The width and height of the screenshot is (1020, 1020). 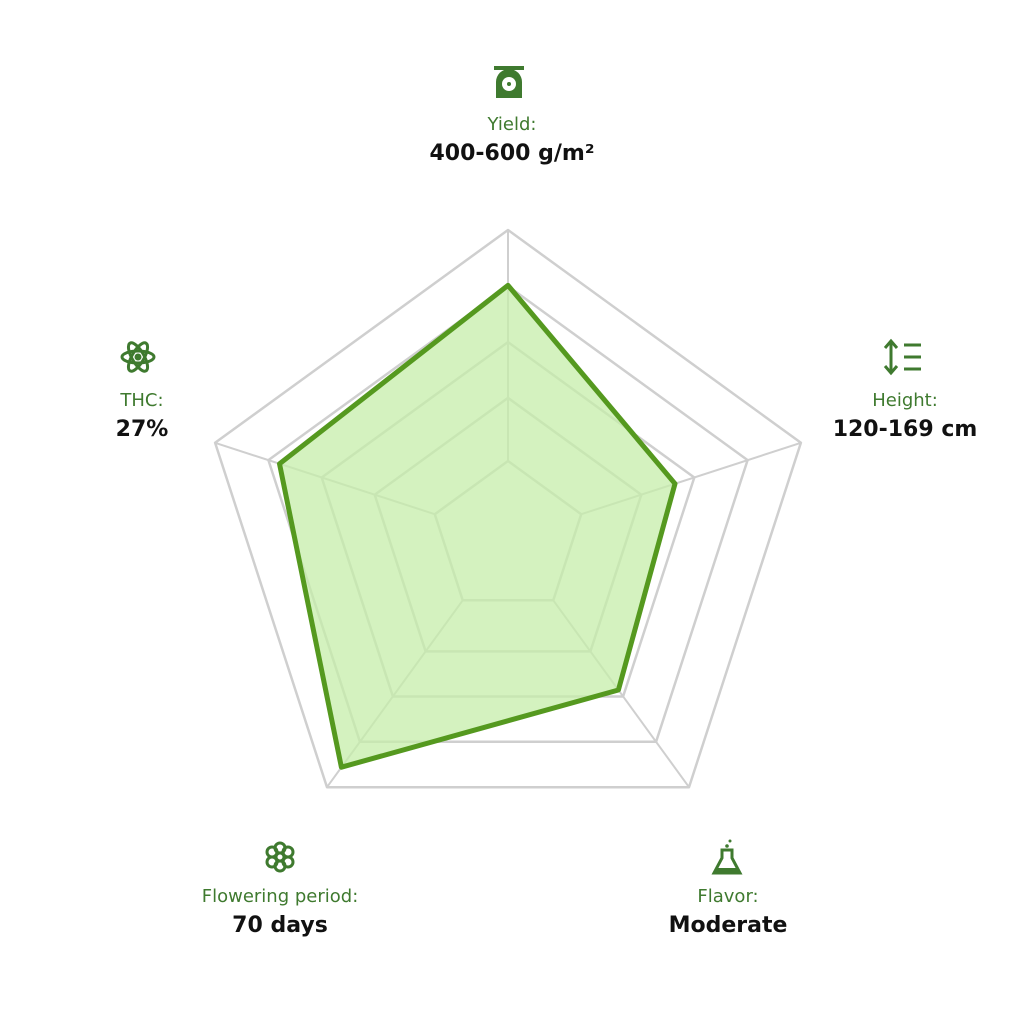 I want to click on thc-icon, so click(x=138, y=357).